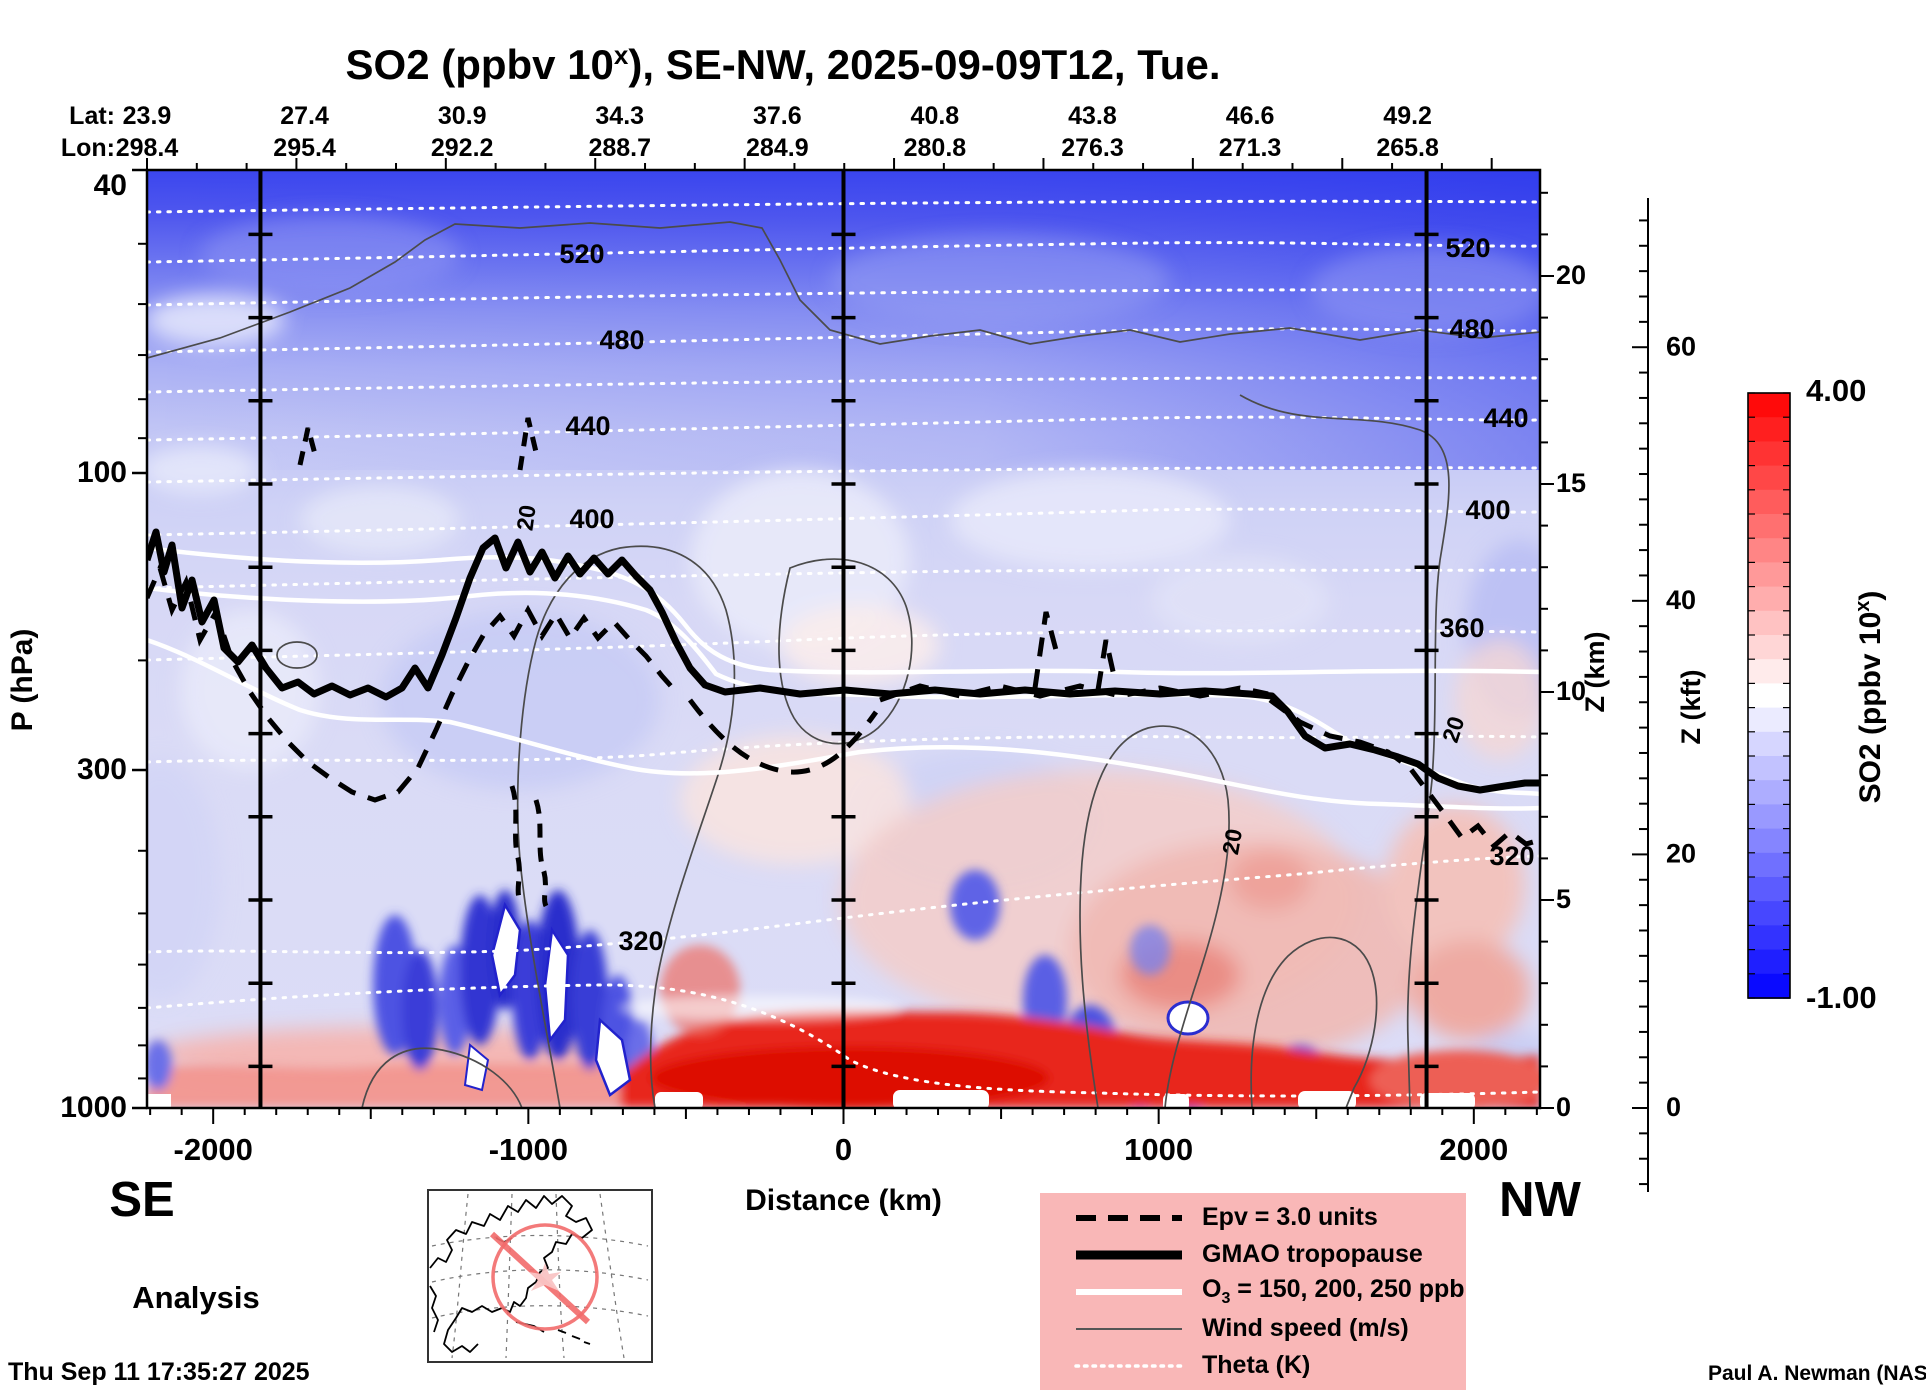 The image size is (1926, 1394). Describe the element at coordinates (213, 1149) in the screenshot. I see `distance-tick-label: -2000` at that location.